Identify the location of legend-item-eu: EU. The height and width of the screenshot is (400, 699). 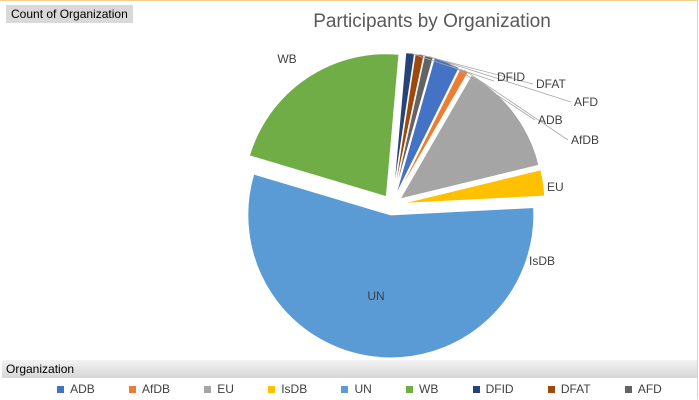
(219, 389).